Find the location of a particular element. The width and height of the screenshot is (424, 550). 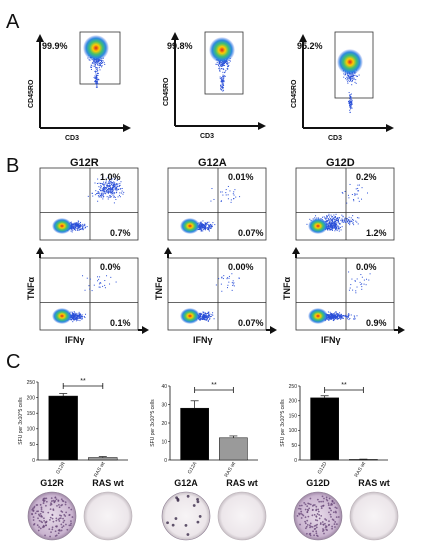

x-category-label: G12R is located at coordinates (61, 468).